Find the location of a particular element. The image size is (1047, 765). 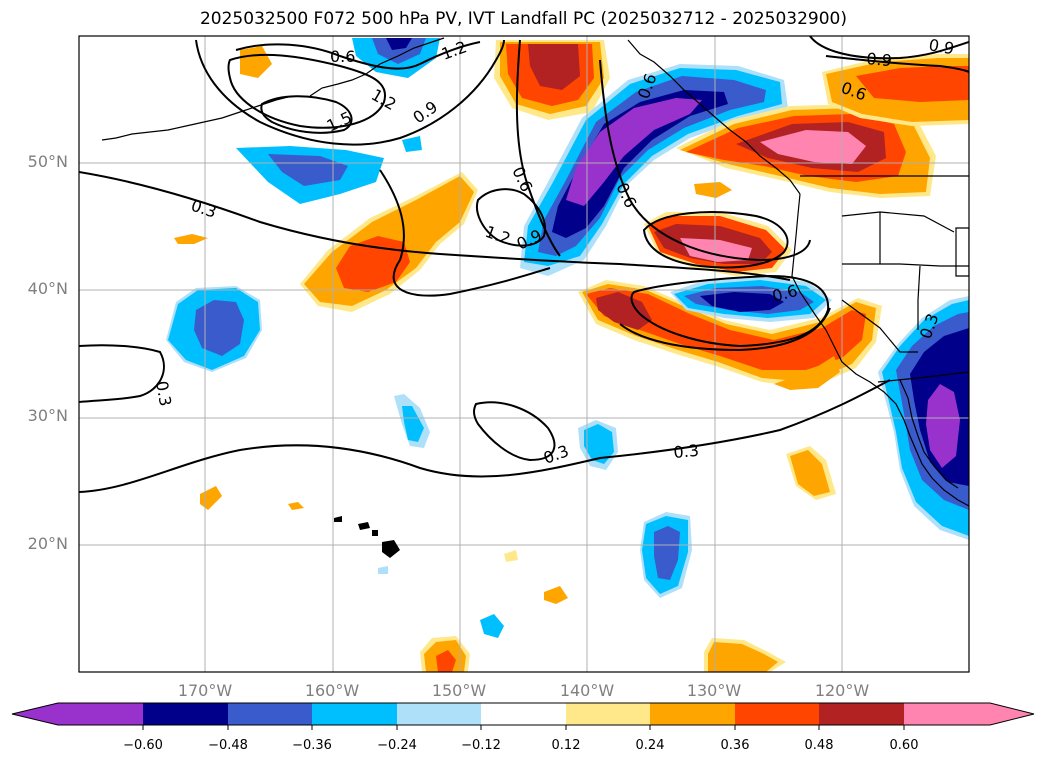

lat-label-30n: 30°N is located at coordinates (47, 415).